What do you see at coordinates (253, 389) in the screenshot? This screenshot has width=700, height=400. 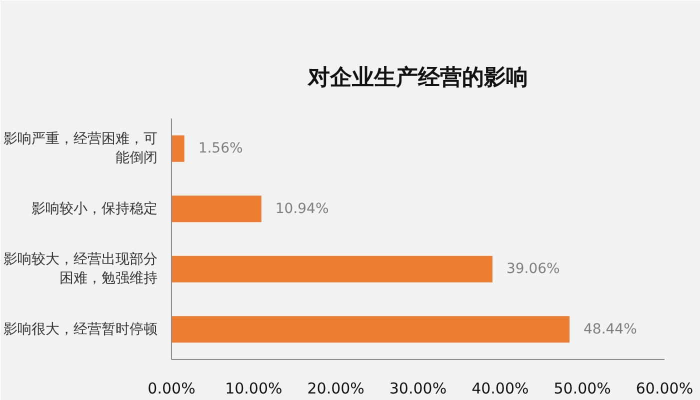 I see `x-tick-label: 10.00%` at bounding box center [253, 389].